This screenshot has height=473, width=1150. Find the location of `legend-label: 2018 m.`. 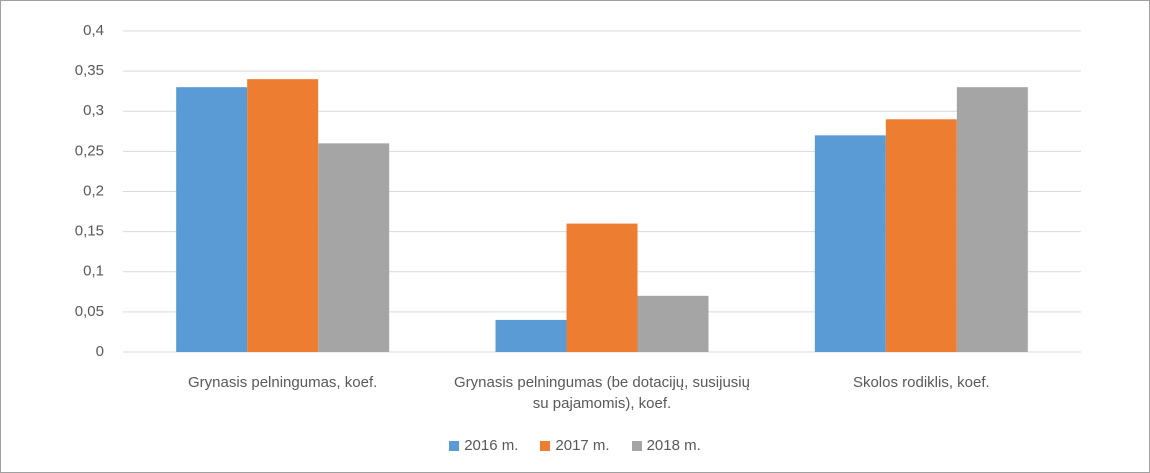

legend-label: 2018 m. is located at coordinates (673, 445).